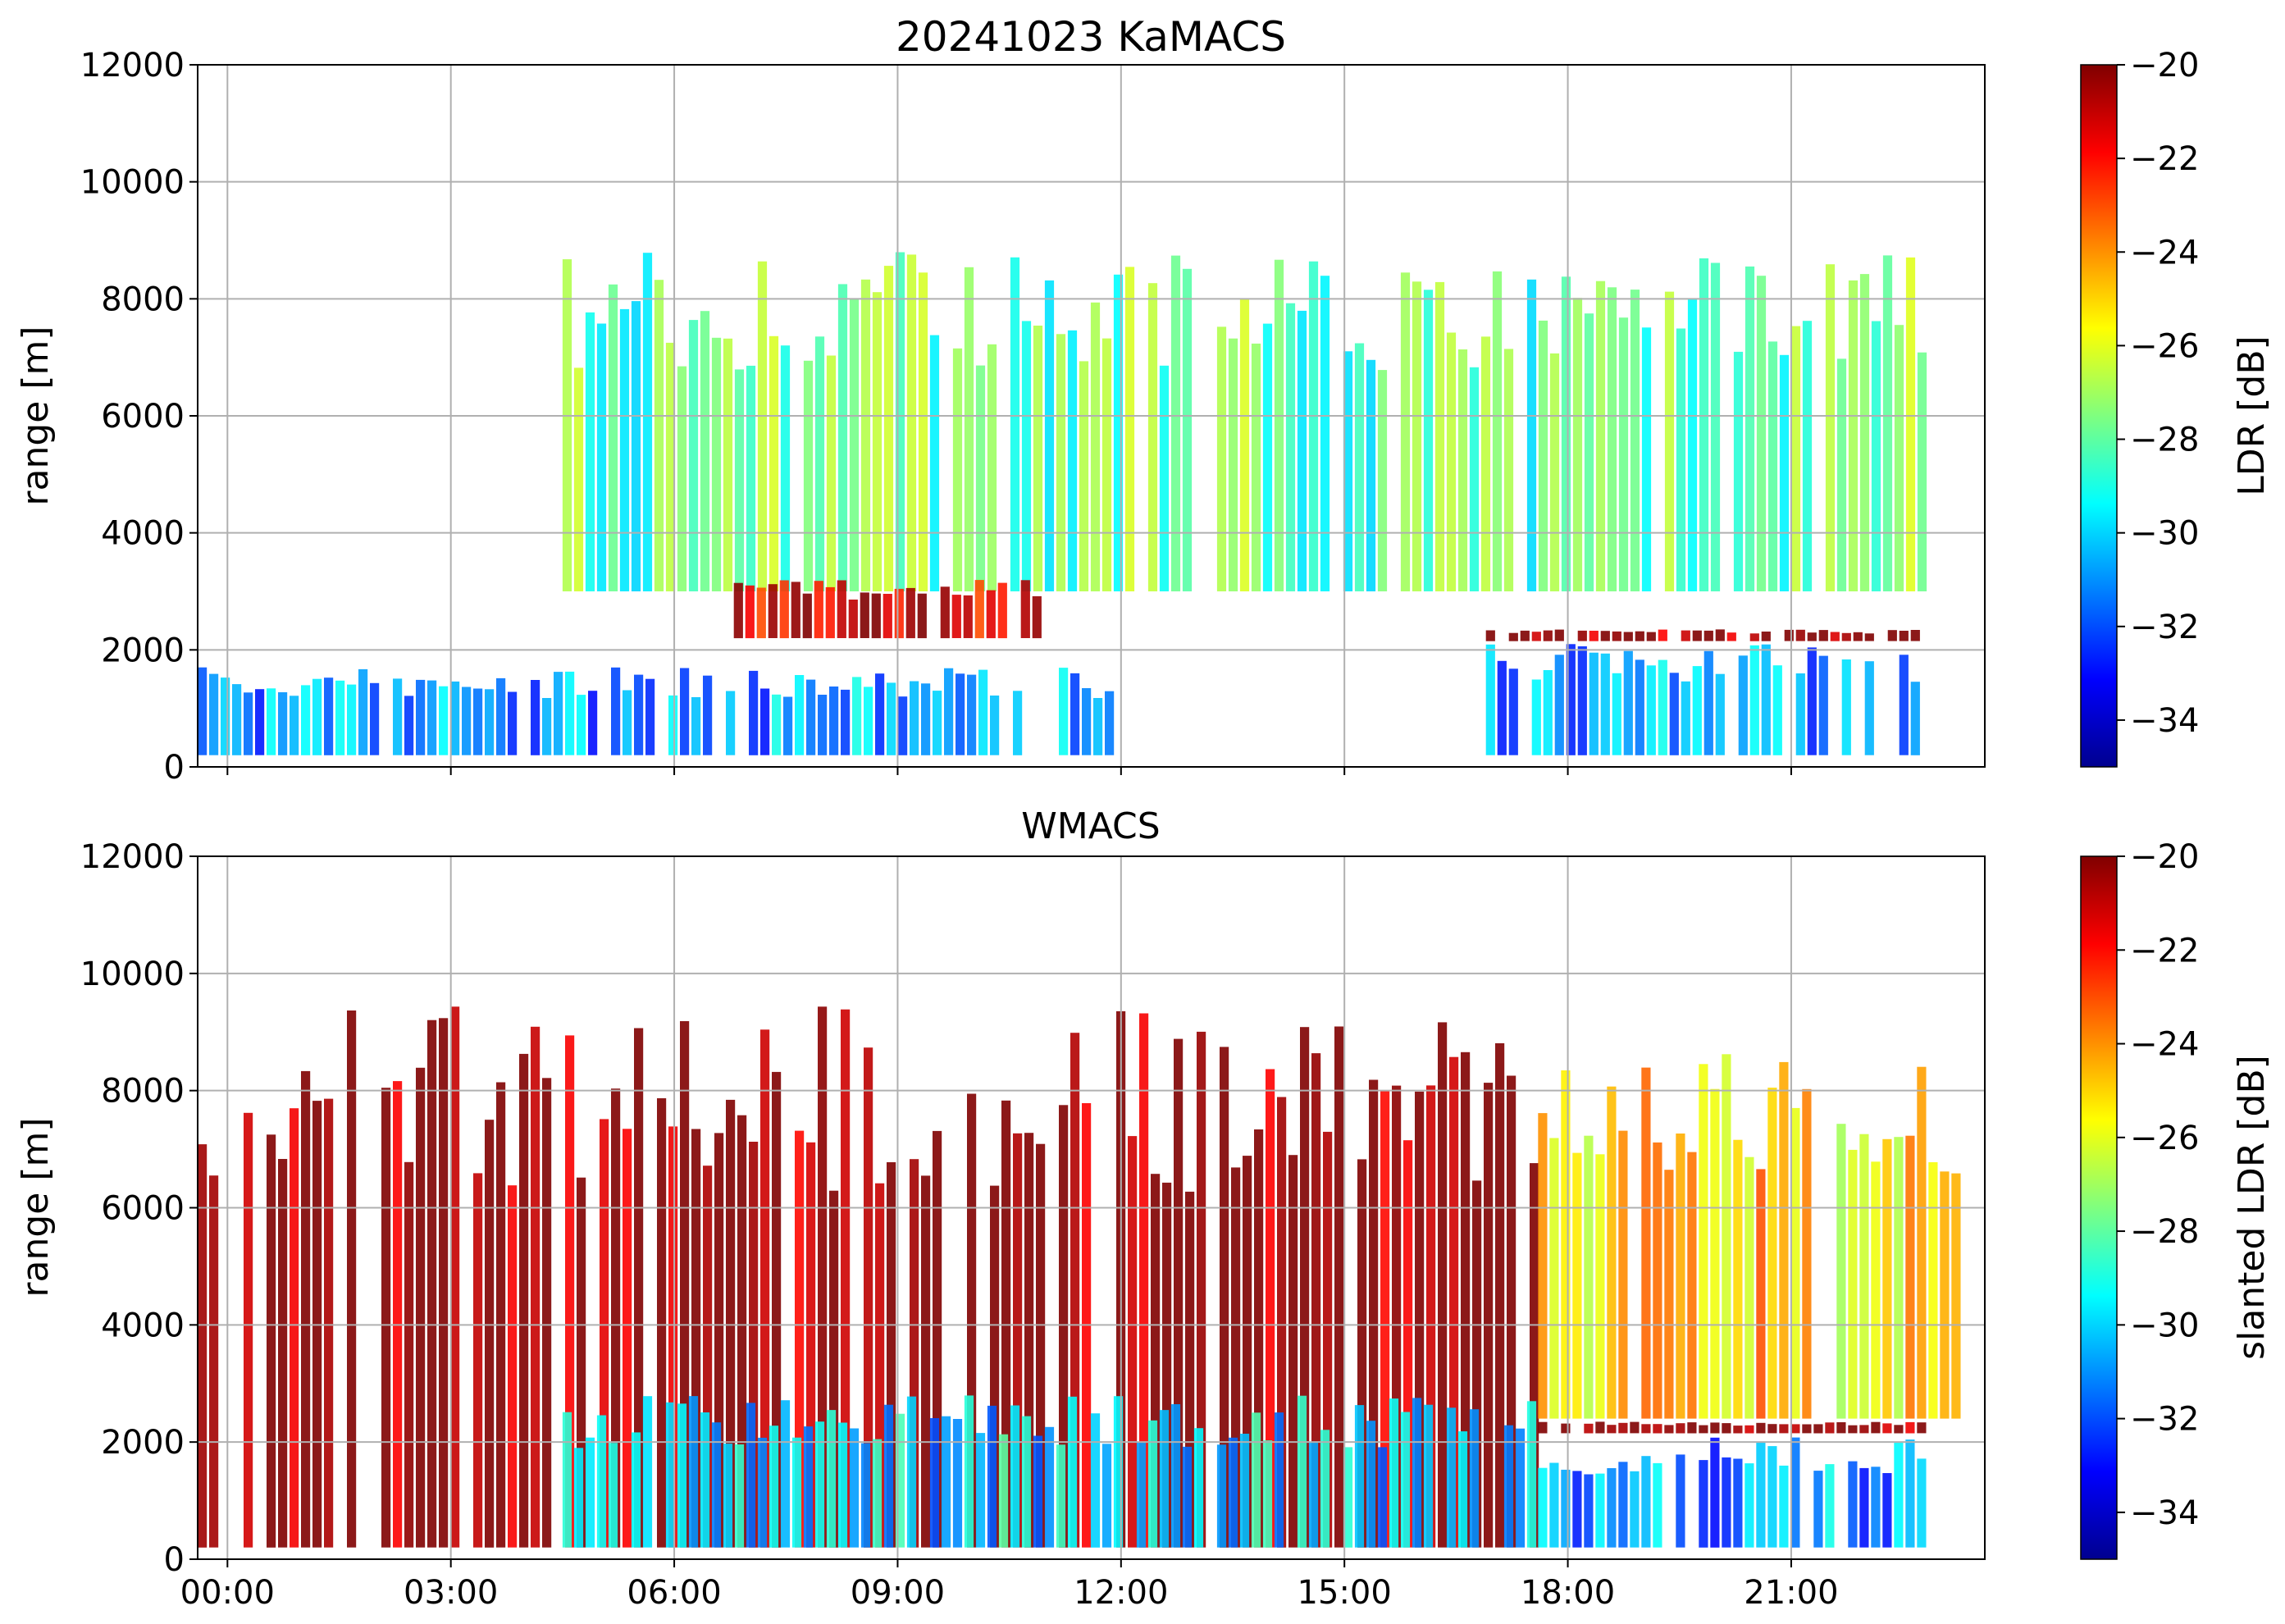 The image size is (2285, 1624). I want to click on colorbar-tick-label: −32, so click(2164, 1420).